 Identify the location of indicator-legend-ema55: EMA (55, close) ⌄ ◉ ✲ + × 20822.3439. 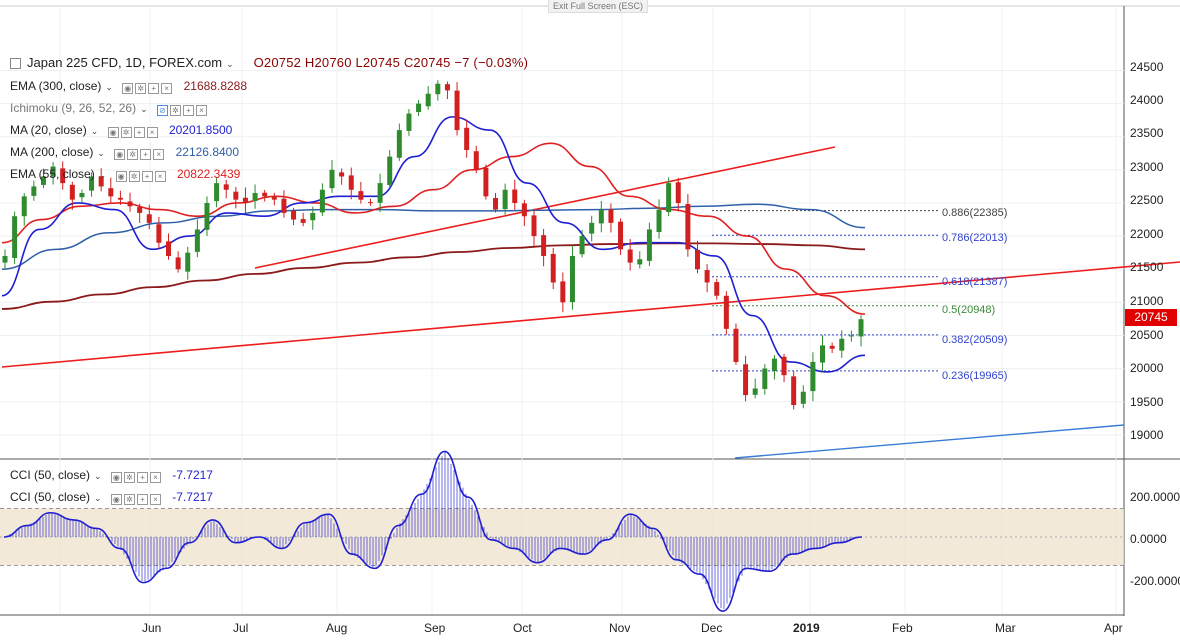
(125, 174).